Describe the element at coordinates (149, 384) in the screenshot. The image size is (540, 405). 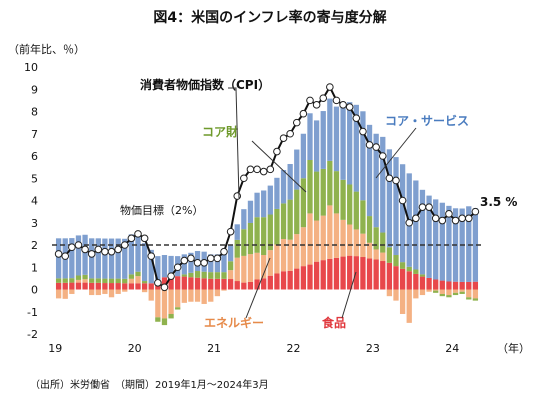
I see `source-note: （出所）米労働省 （期間）2019年1月～2024年3月` at that location.